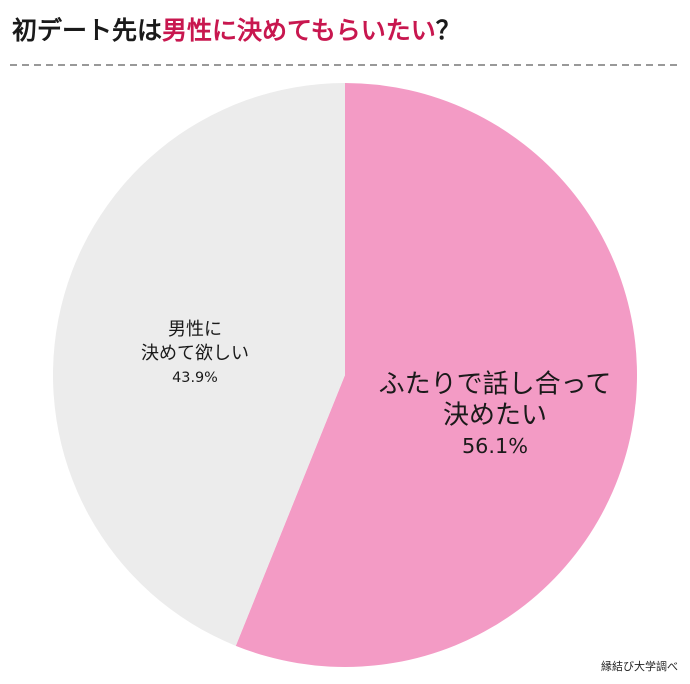 The image size is (690, 684). I want to click on title-part: 男性に決めてもらいたい, so click(299, 30).